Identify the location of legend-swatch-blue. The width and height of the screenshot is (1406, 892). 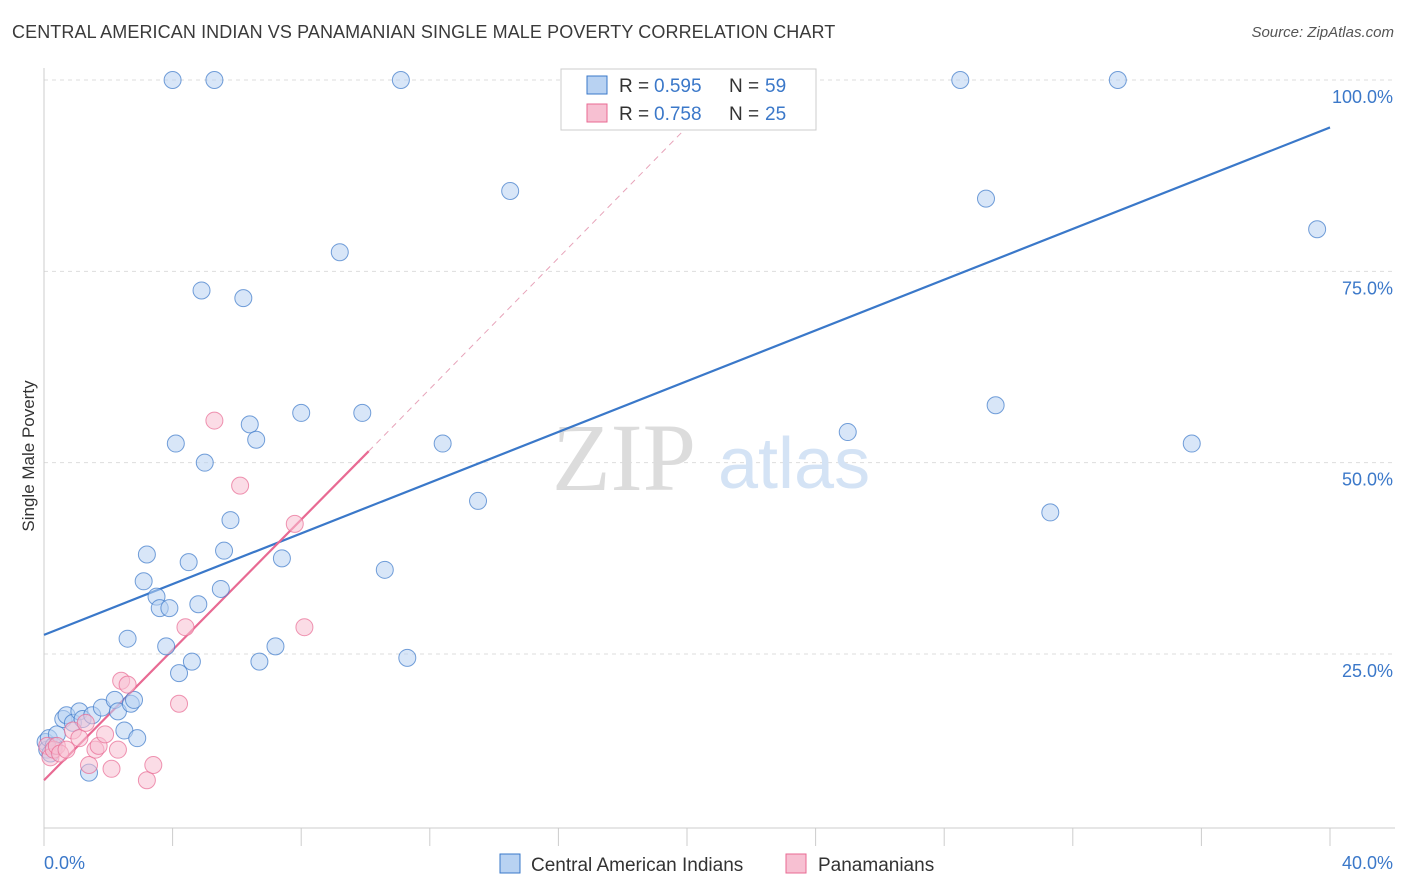
(597, 85).